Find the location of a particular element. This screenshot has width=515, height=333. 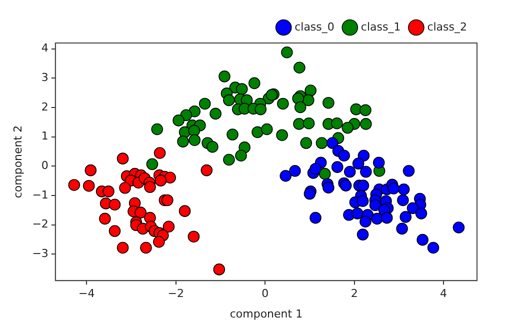

x-tick-label: −2 is located at coordinates (176, 293).